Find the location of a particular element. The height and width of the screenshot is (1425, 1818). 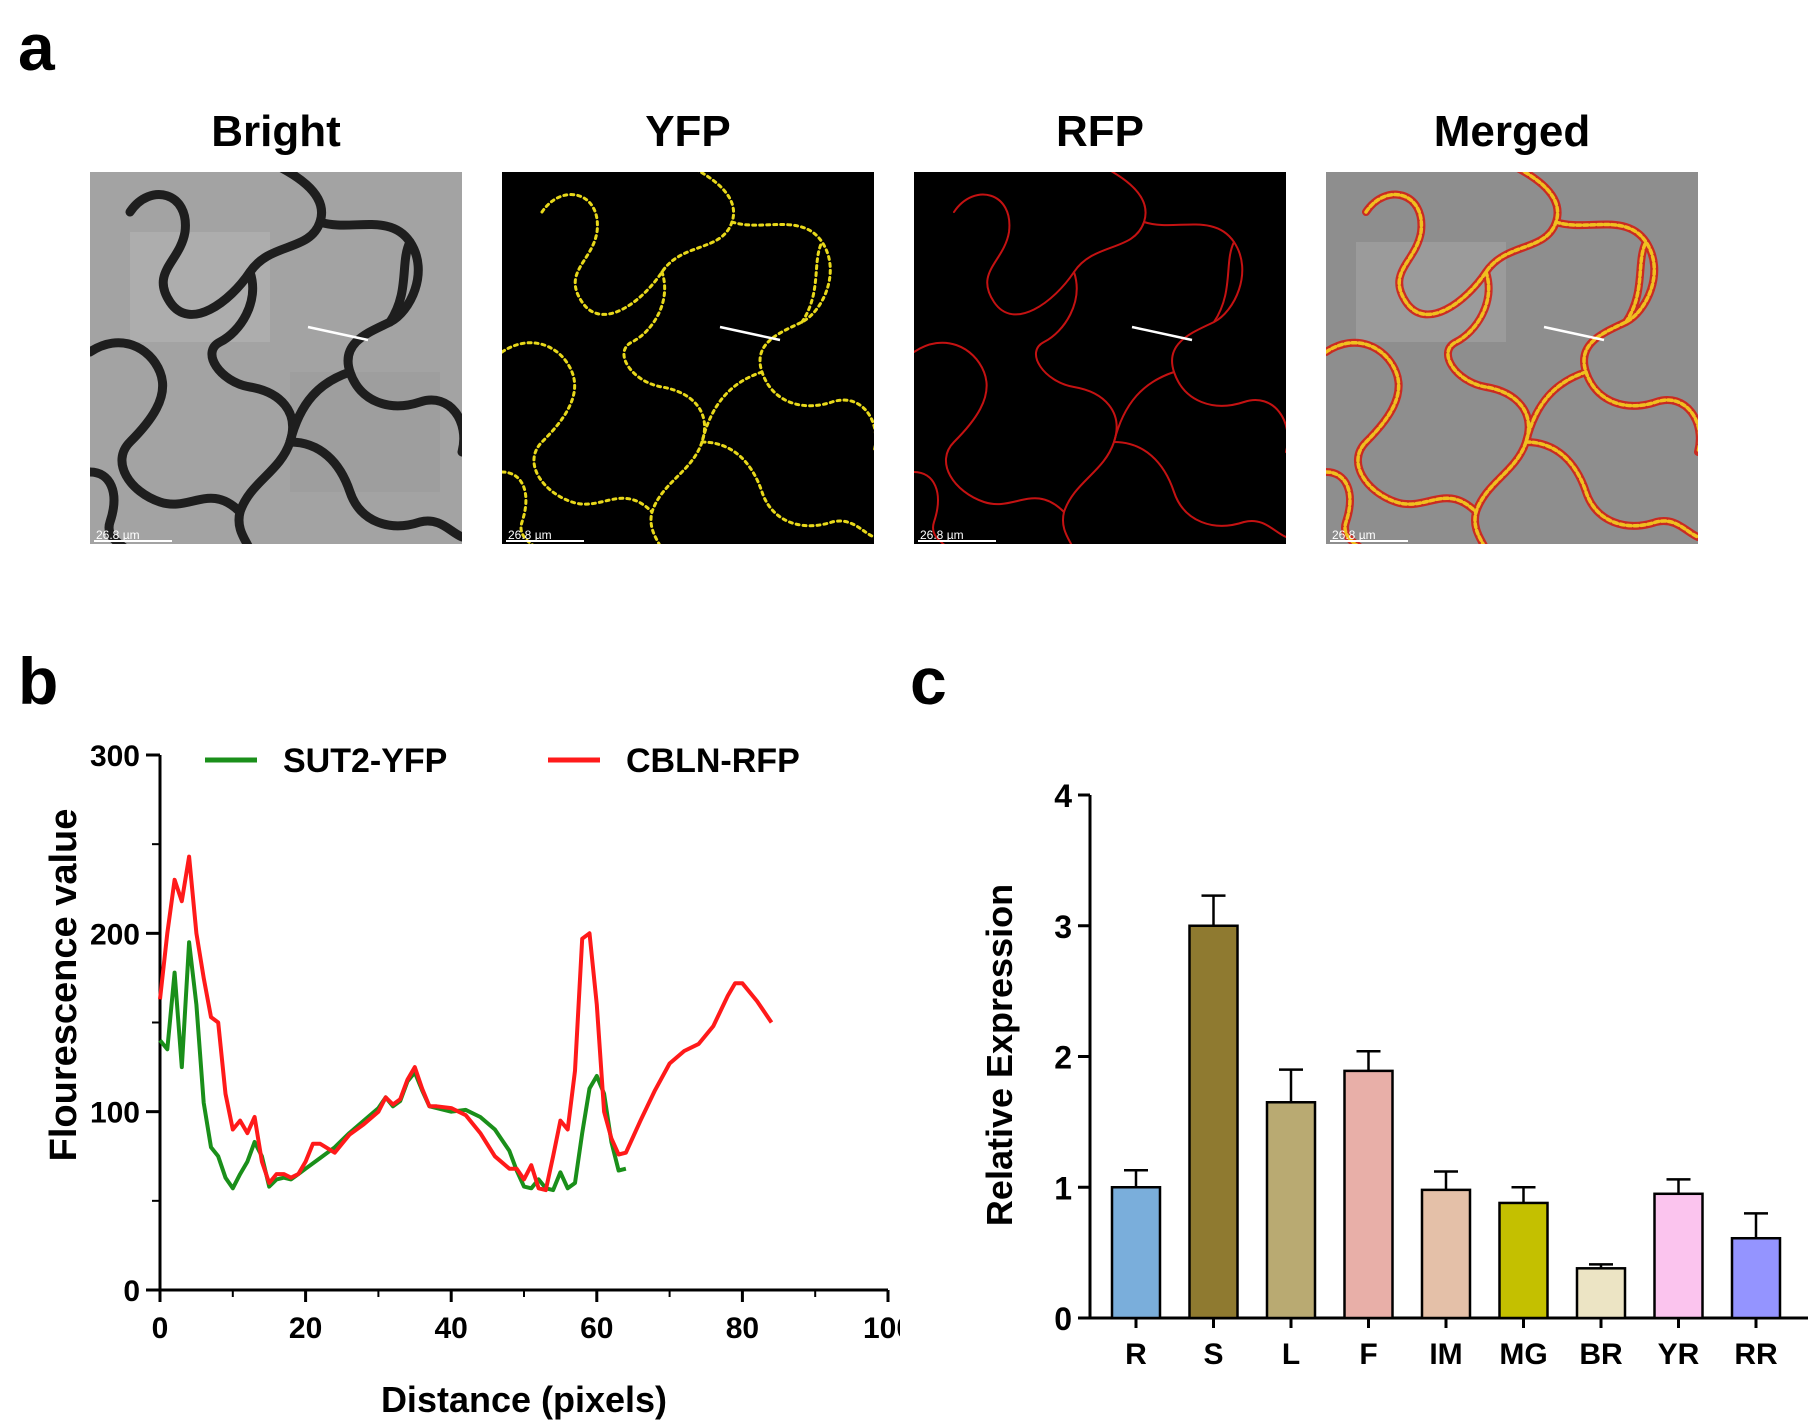

bar-chart-axes is located at coordinates (1448, 1057).